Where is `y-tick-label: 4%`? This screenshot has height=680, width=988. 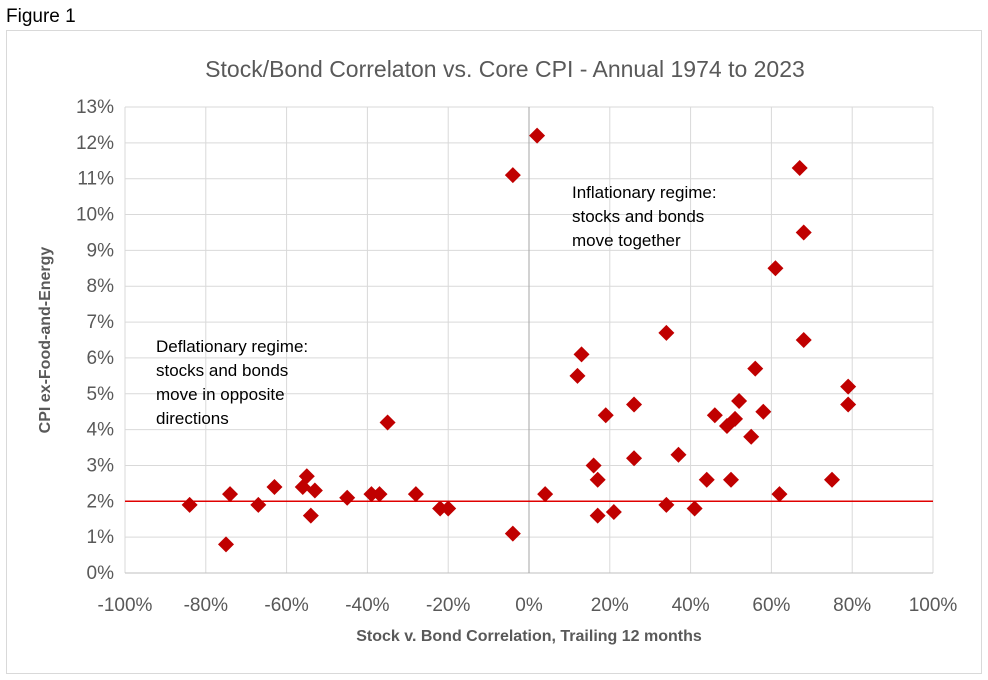 y-tick-label: 4% is located at coordinates (101, 430).